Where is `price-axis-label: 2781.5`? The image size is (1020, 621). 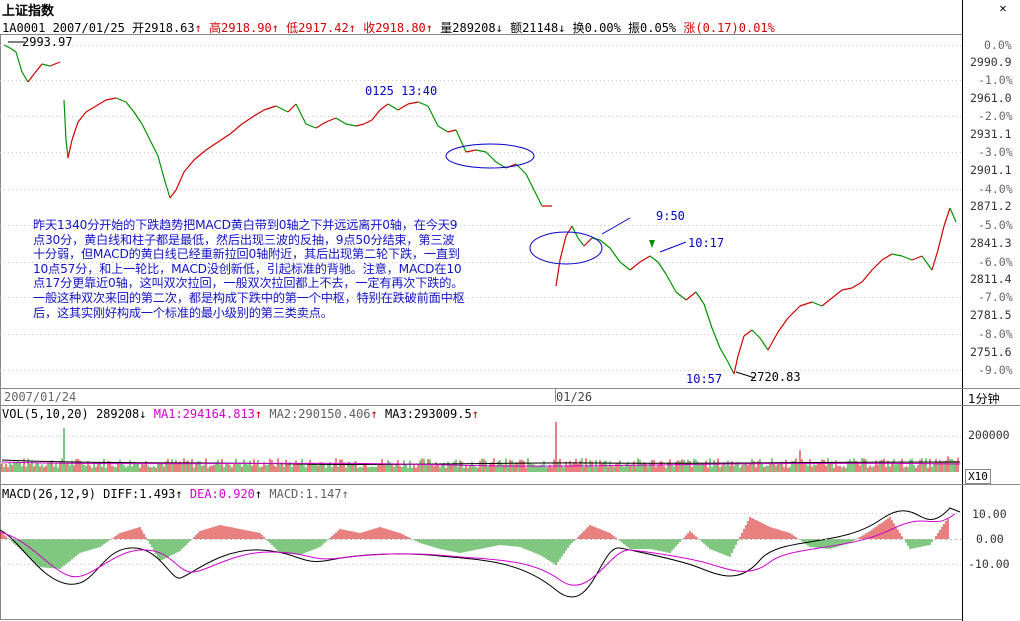 price-axis-label: 2781.5 is located at coordinates (991, 315).